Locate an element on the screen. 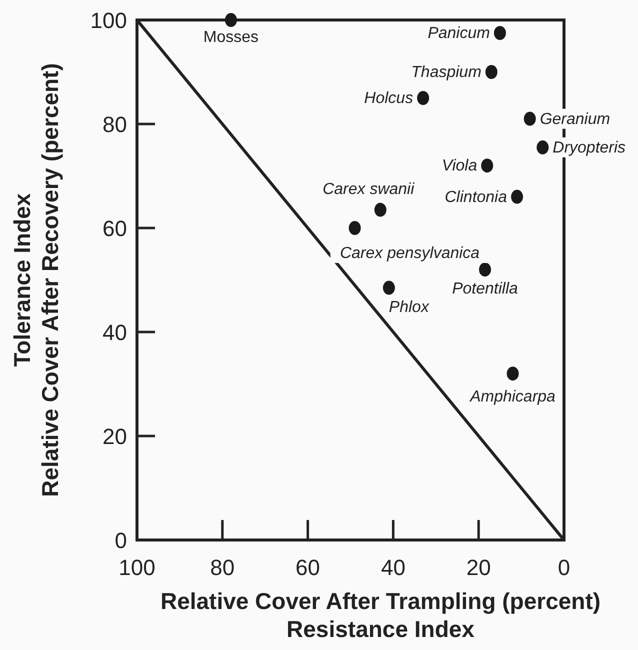 The height and width of the screenshot is (650, 638). y-tick-label: 100 is located at coordinates (108, 20).